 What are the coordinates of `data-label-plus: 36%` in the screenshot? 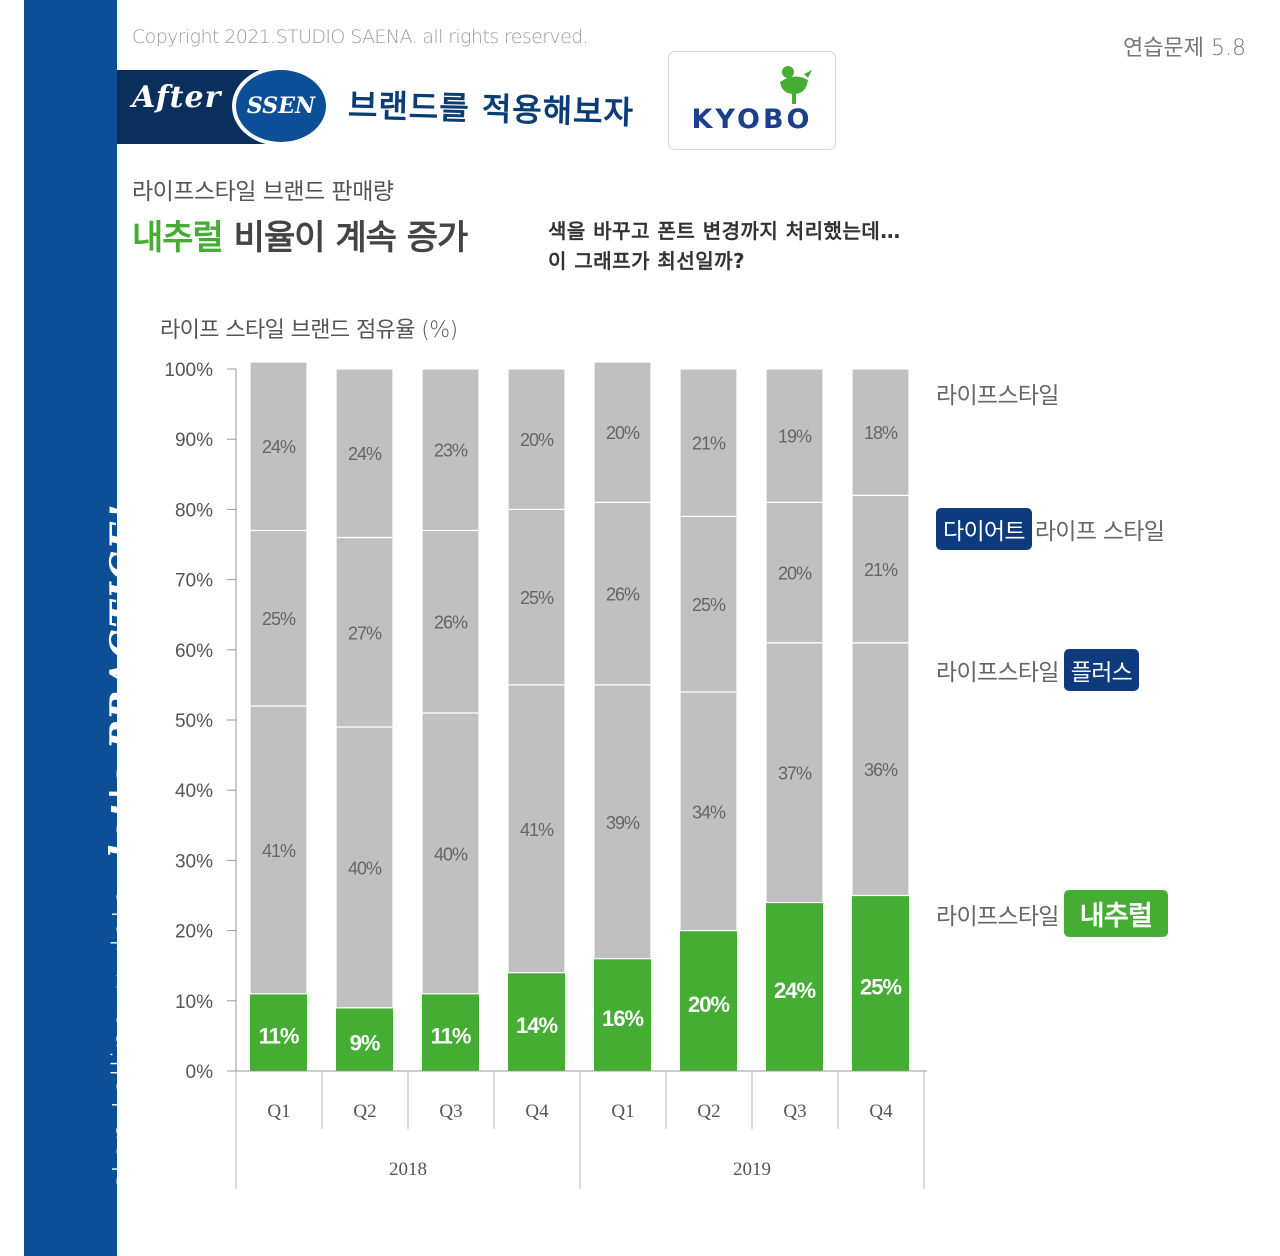 It's located at (881, 770).